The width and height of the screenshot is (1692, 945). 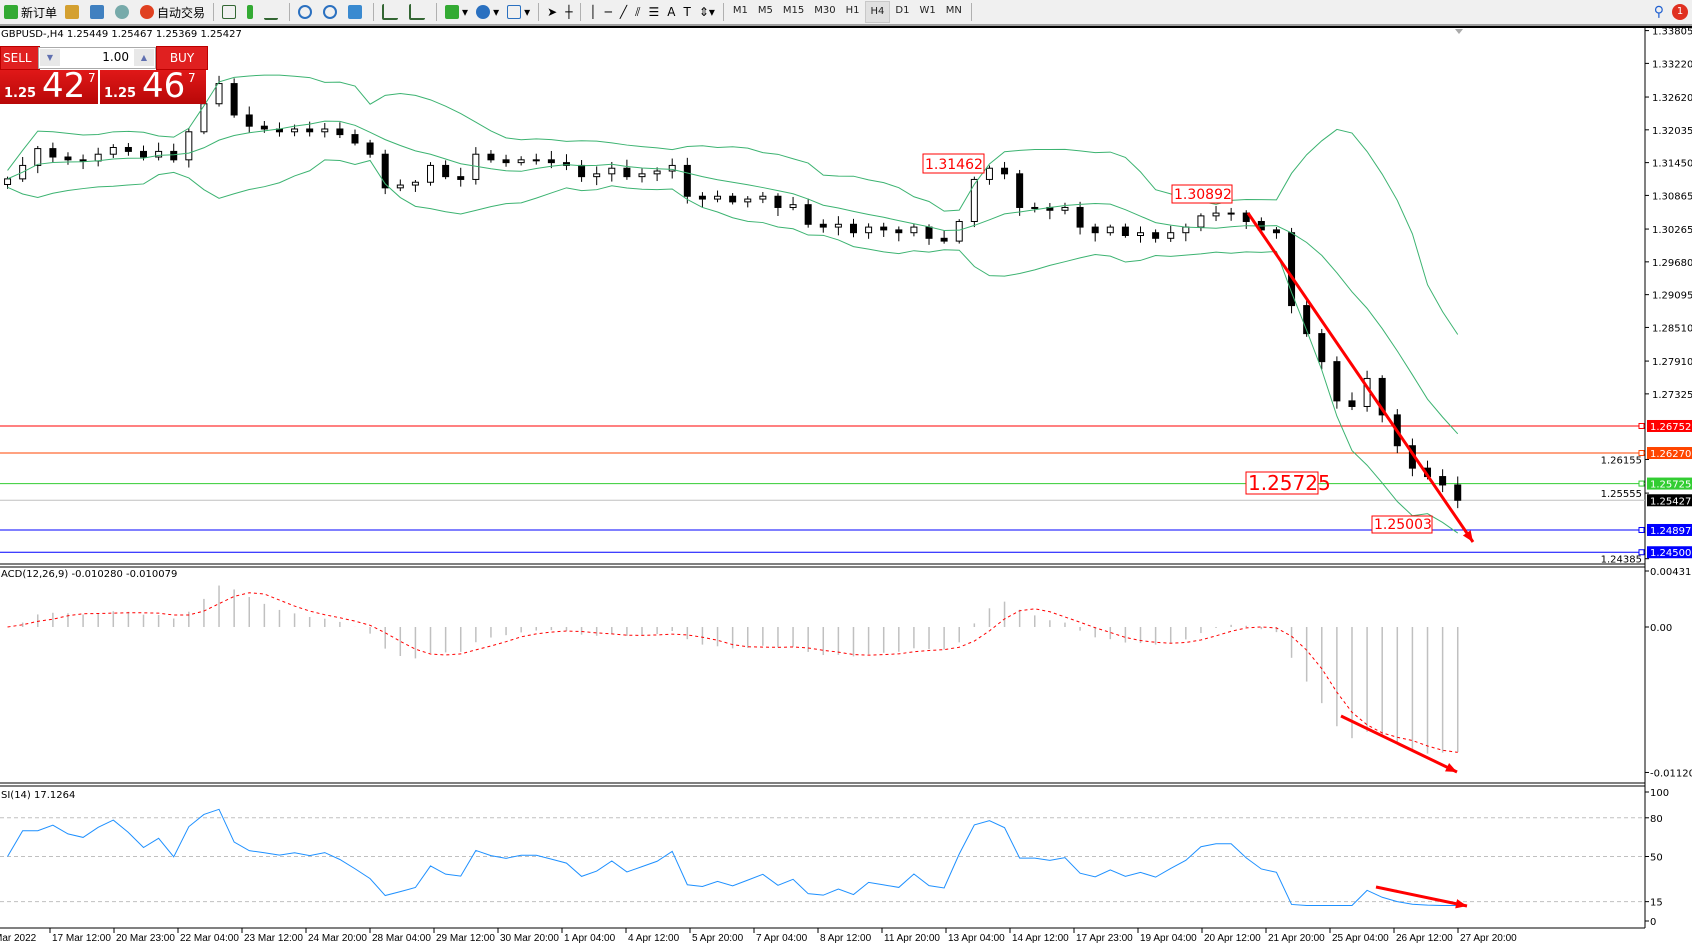 I want to click on vertical-line-button: │, so click(x=592, y=12).